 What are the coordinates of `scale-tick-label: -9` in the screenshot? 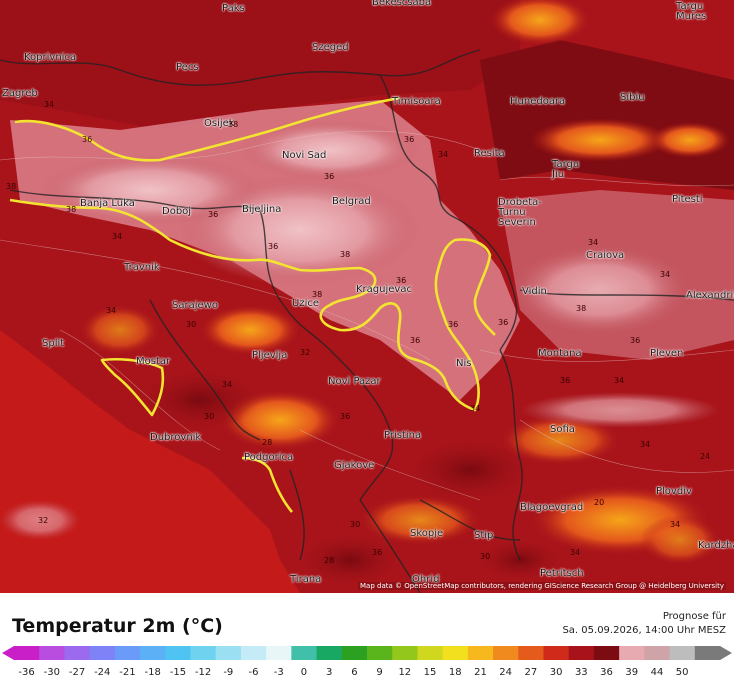 It's located at (228, 672).